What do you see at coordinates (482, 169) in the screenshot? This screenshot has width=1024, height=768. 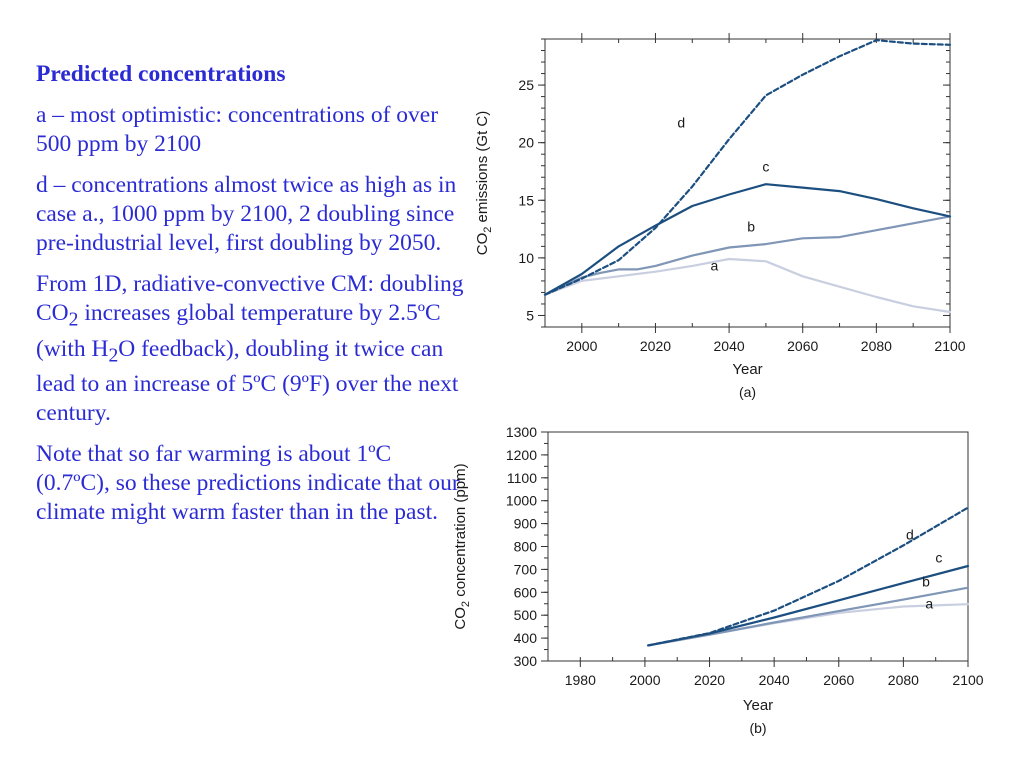 I see `y-axis-label-rest: emissions (Gt C)` at bounding box center [482, 169].